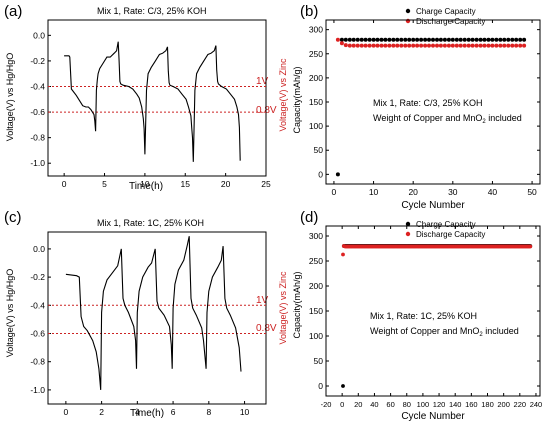 This screenshot has width=550, height=424. What do you see at coordinates (433, 205) in the screenshot?
I see `panel-b-xlabel: Cycle Number` at bounding box center [433, 205].